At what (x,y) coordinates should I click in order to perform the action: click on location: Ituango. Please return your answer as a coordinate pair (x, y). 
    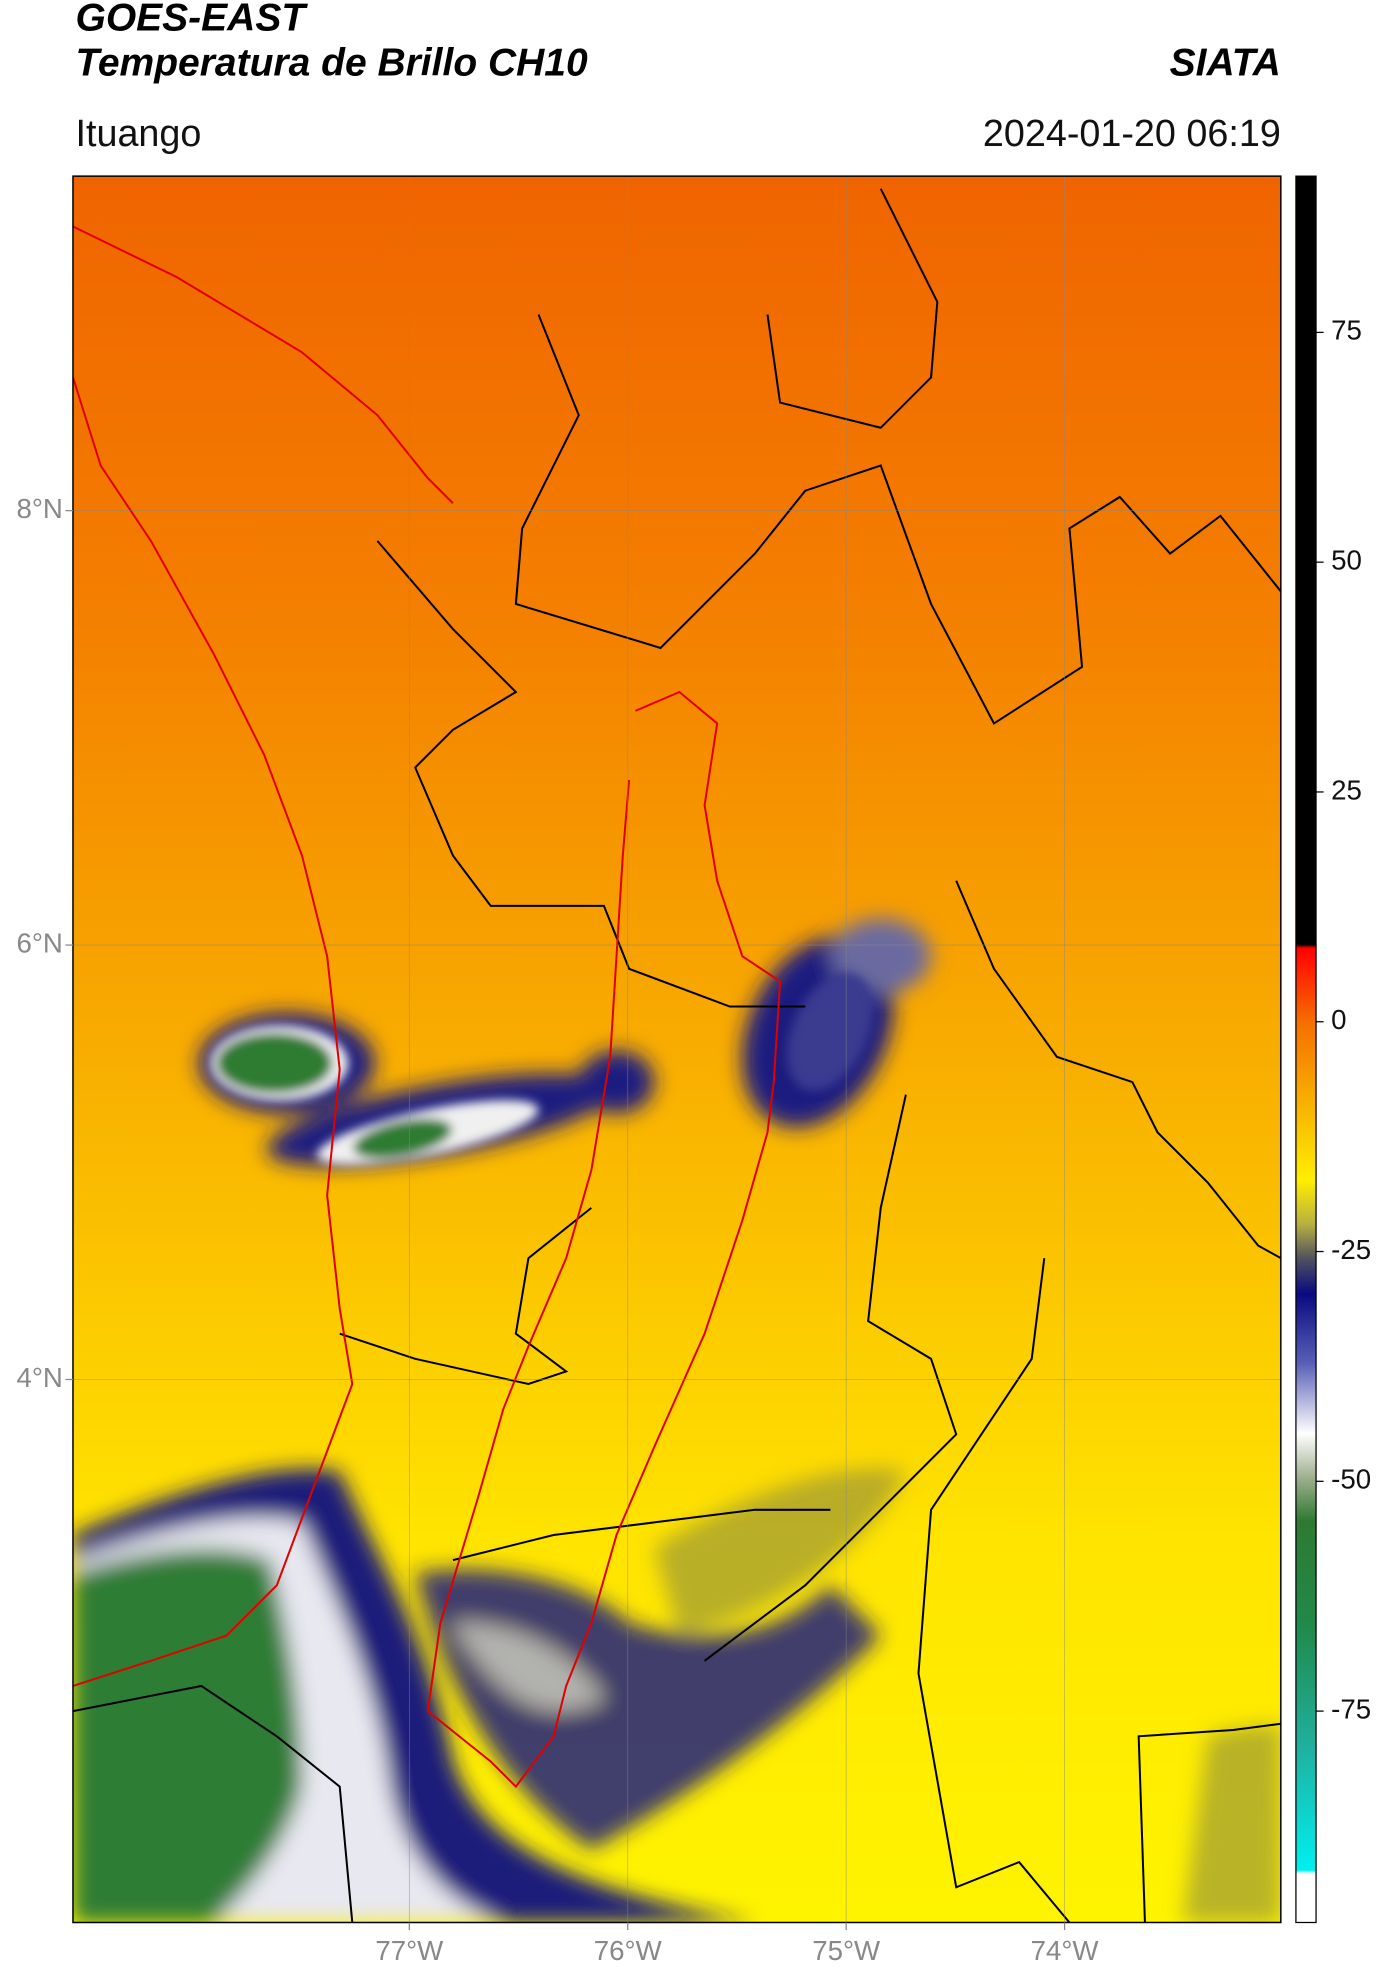
    Looking at the image, I should click on (138, 133).